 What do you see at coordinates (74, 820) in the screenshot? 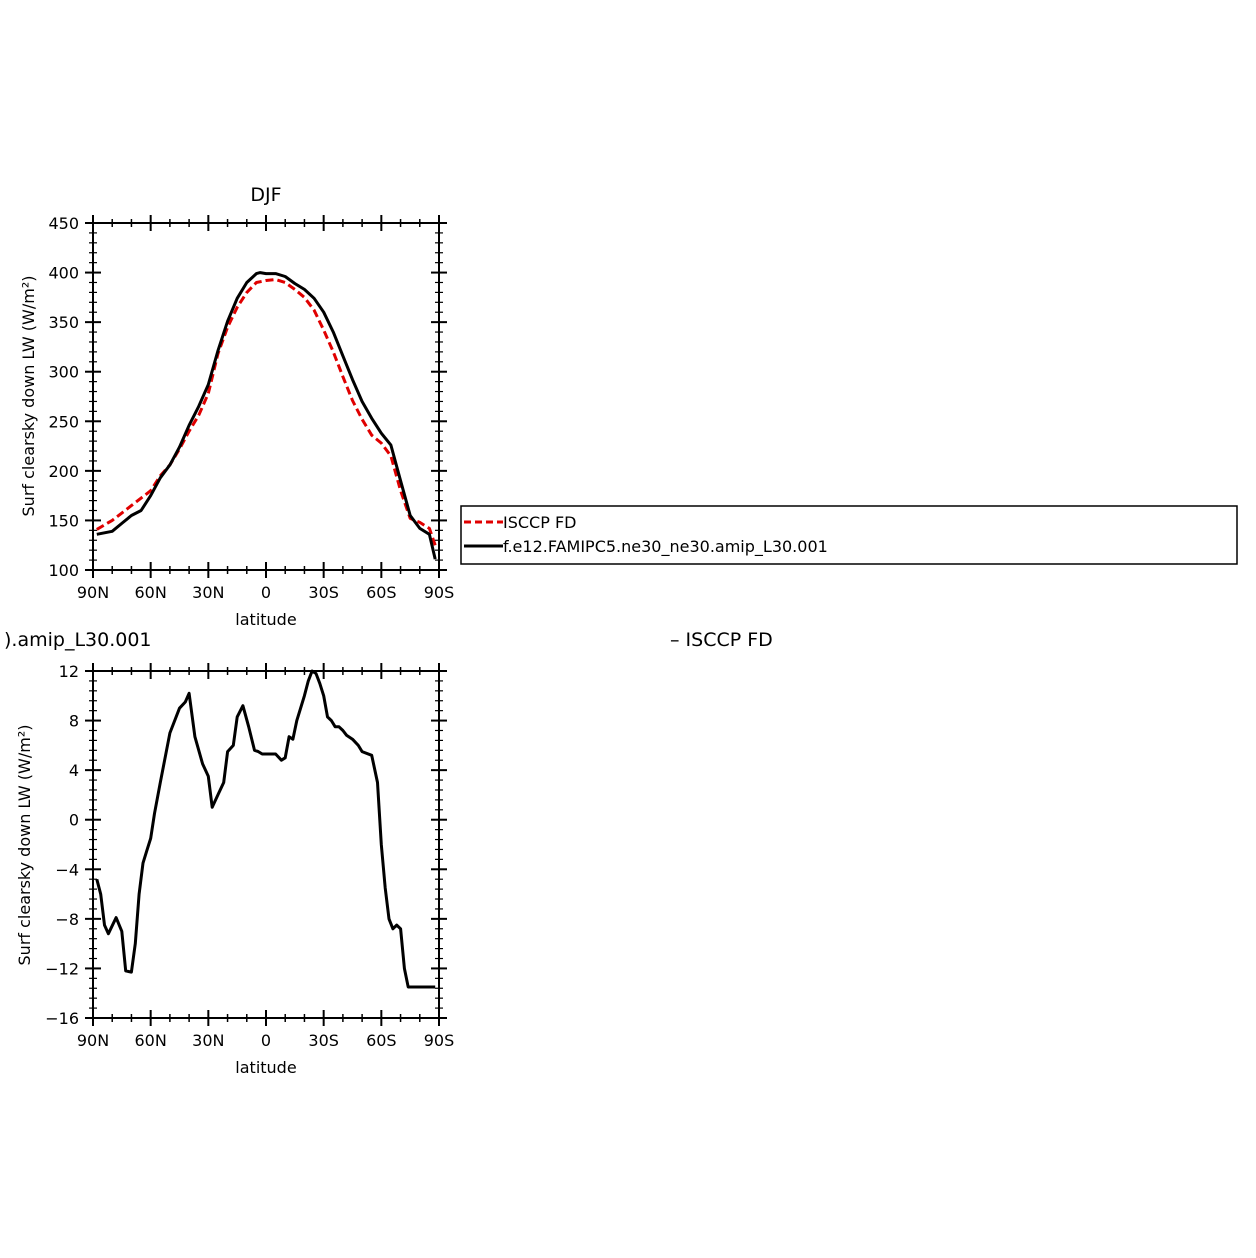
I see `bottom-ytick-label: 0` at bounding box center [74, 820].